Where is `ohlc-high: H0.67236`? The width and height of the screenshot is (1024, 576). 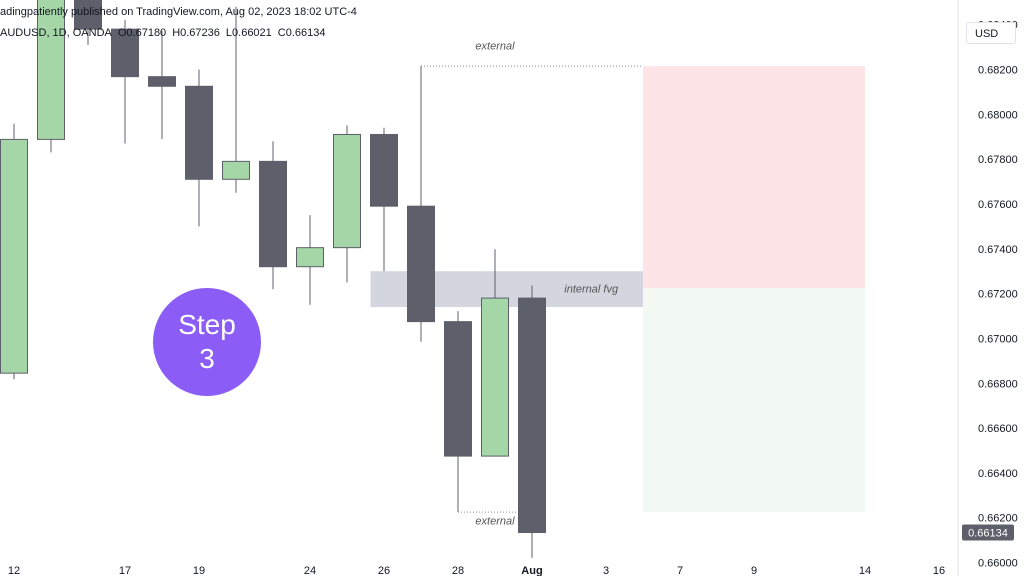
ohlc-high: H0.67236 is located at coordinates (196, 33).